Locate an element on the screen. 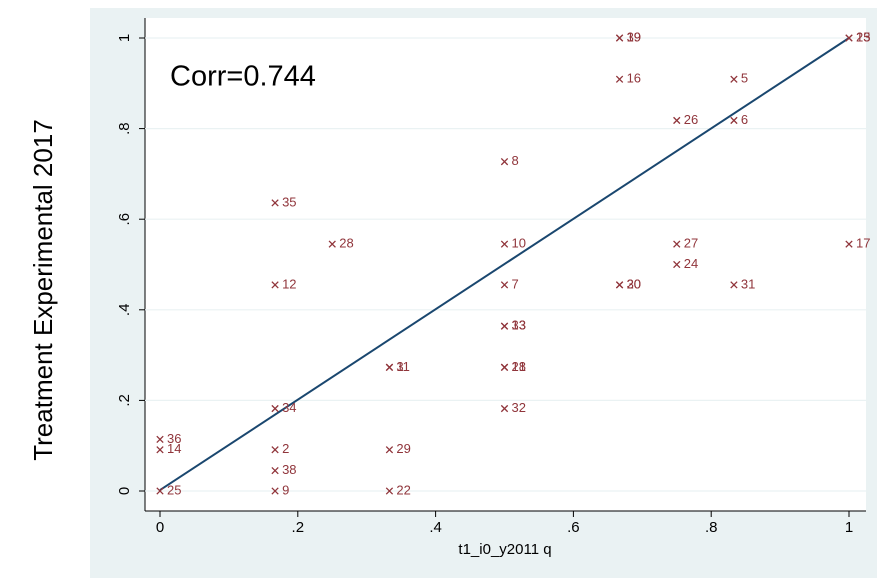 Image resolution: width=877 pixels, height=586 pixels. y-tick-label: 0 is located at coordinates (124, 491).